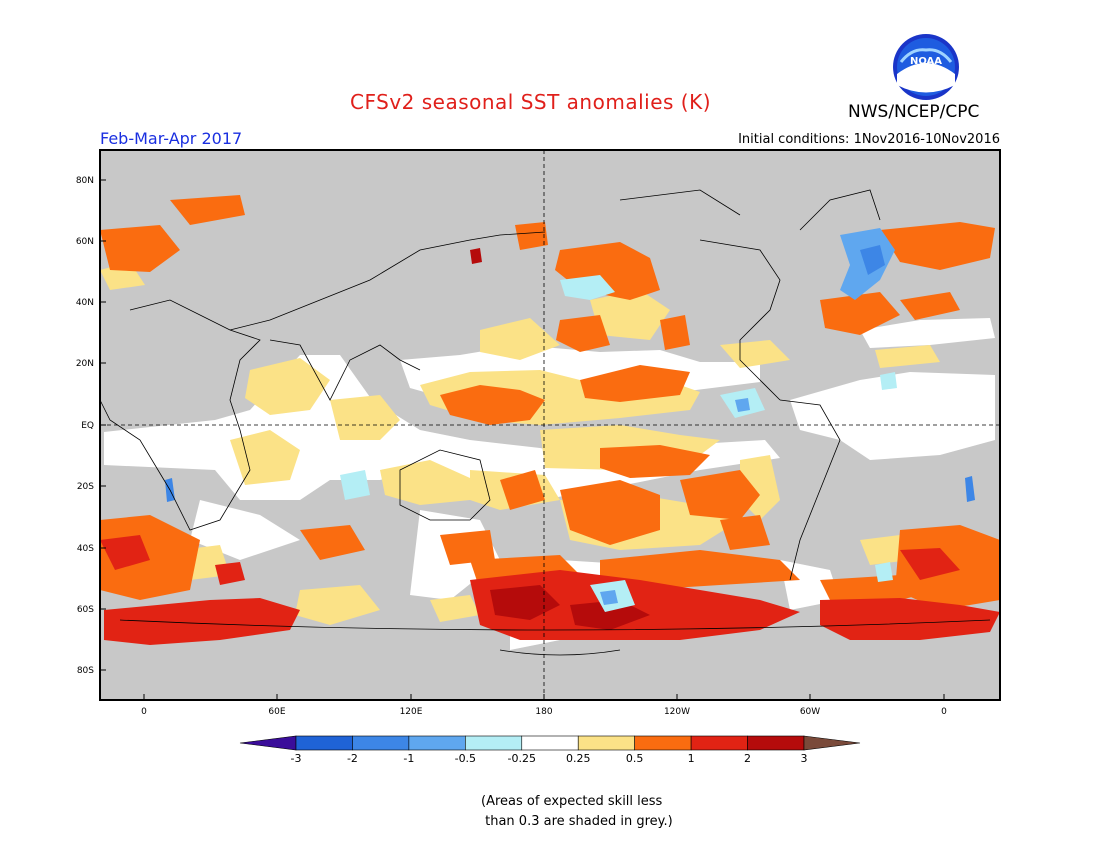 Image resolution: width=1100 pixels, height=850 pixels. I want to click on lon-tick-label: 60W, so click(810, 712).